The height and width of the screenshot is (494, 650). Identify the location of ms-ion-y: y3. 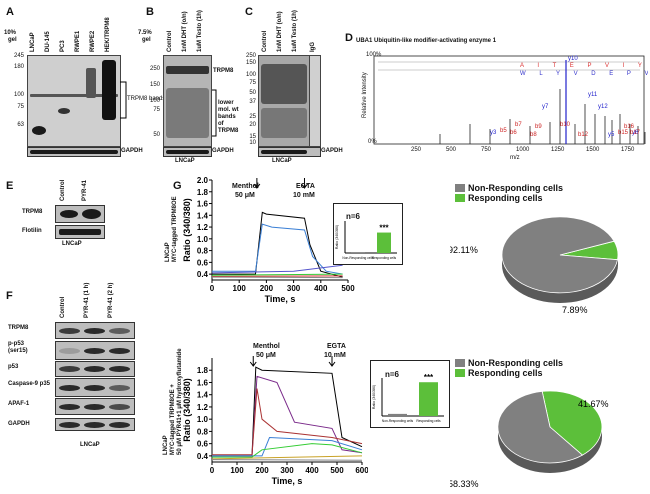
(493, 133).